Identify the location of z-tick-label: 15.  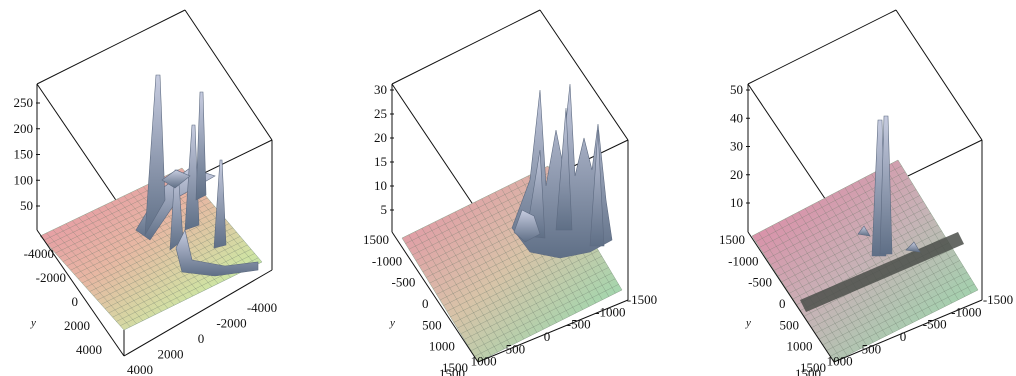
(380, 161).